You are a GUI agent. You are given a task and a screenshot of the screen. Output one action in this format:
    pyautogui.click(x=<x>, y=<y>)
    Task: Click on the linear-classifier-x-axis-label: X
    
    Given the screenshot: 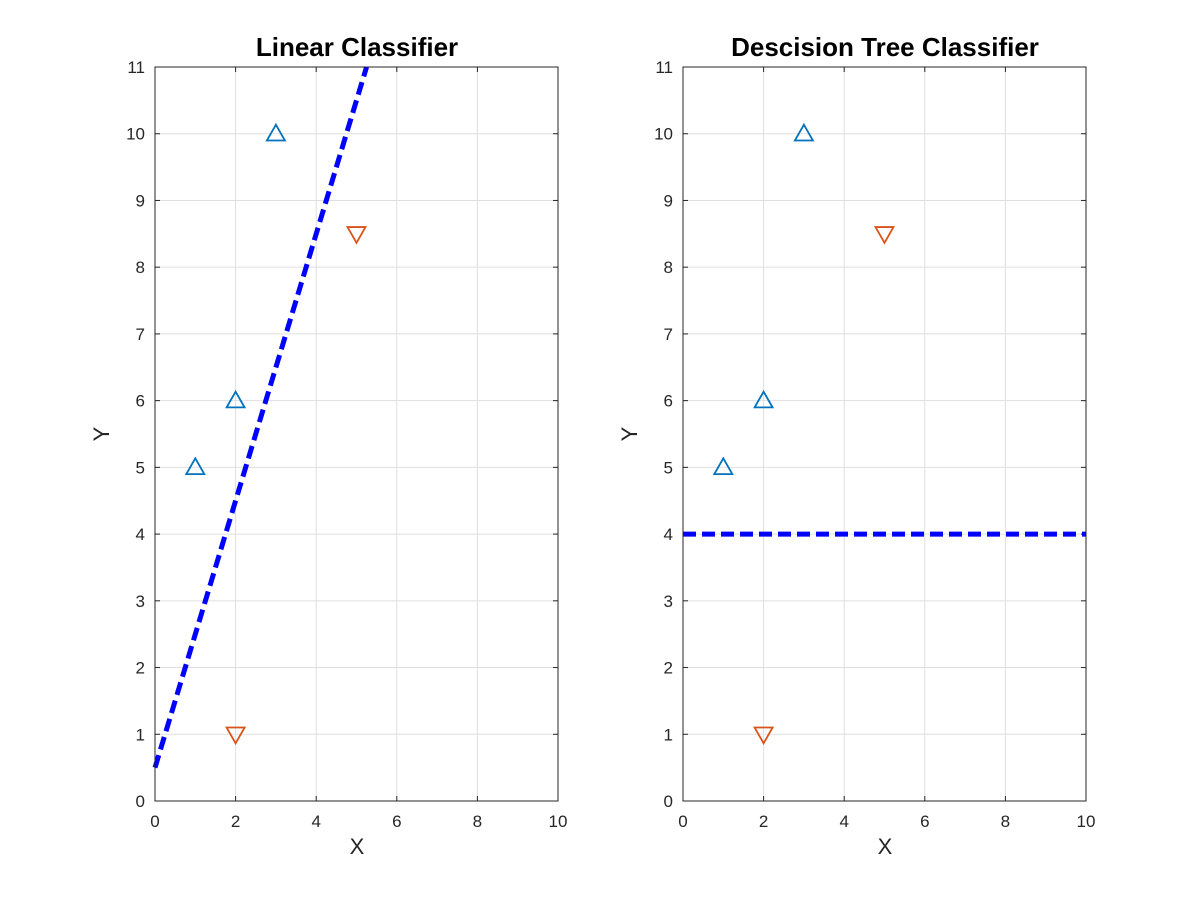 What is the action you would take?
    pyautogui.click(x=357, y=846)
    